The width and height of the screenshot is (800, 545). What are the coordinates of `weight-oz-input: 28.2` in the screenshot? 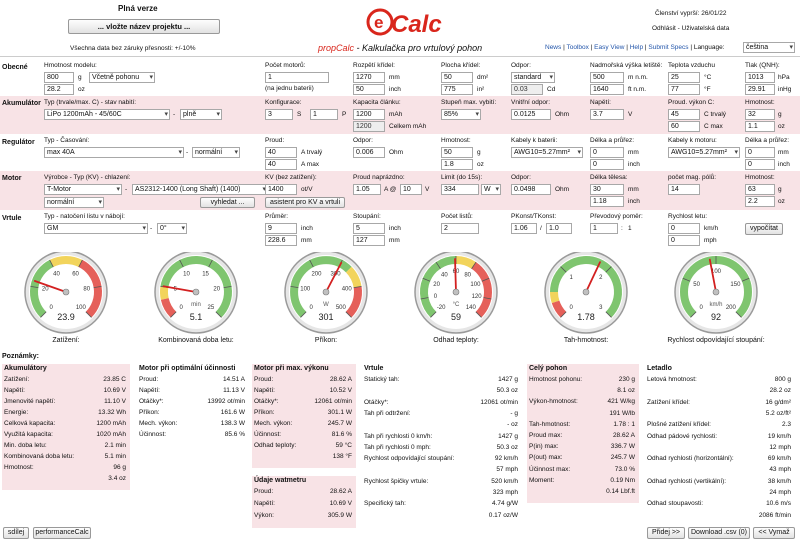 It's located at (59, 89).